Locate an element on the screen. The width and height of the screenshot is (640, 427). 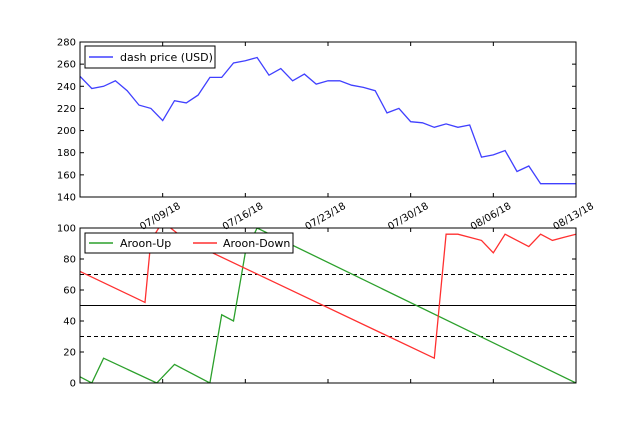
y-tick-label: 140 is located at coordinates (66, 198).